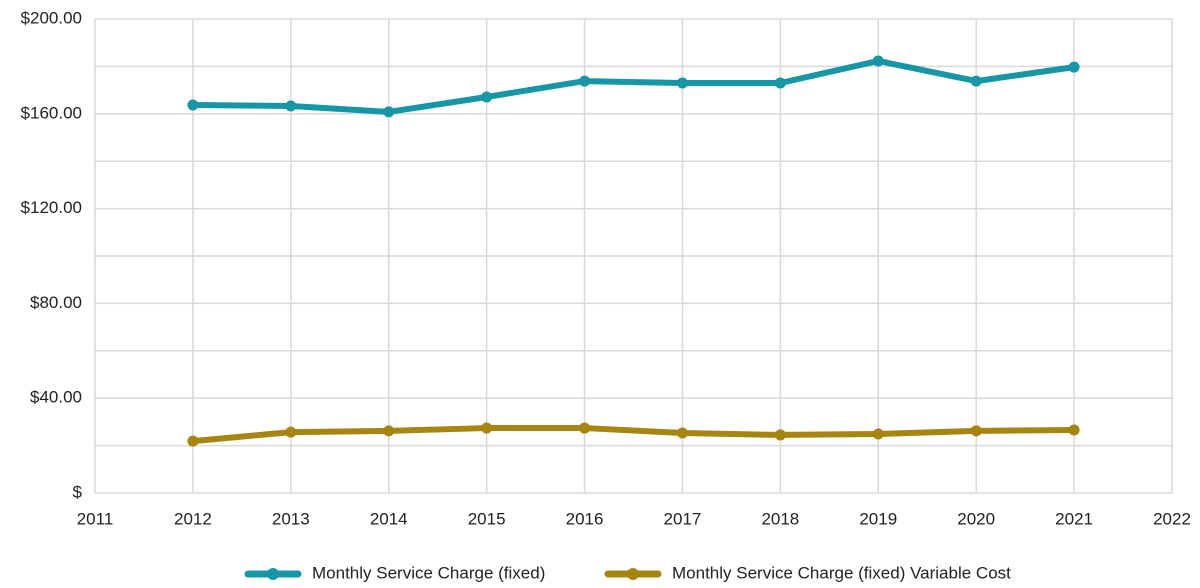 The width and height of the screenshot is (1200, 588). Describe the element at coordinates (487, 518) in the screenshot. I see `x-tick-label: 2015` at that location.